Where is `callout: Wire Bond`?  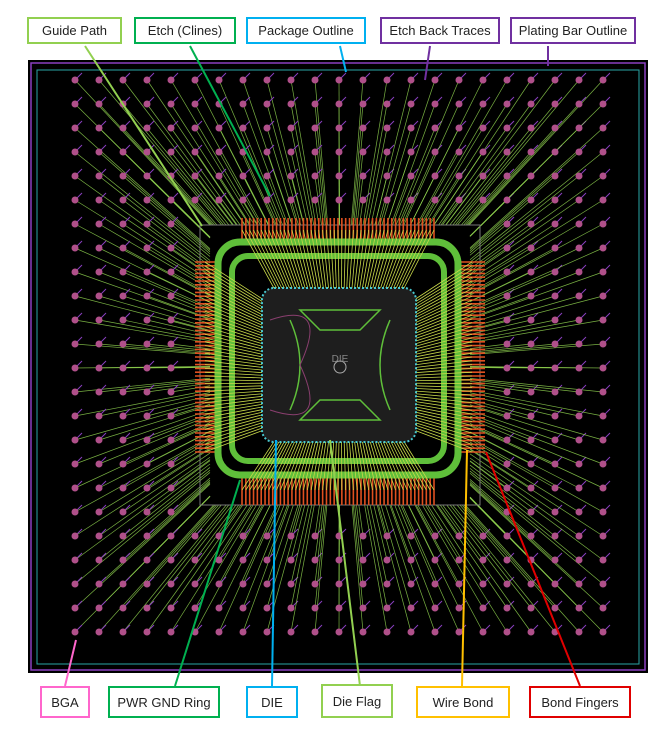 callout: Wire Bond is located at coordinates (463, 702).